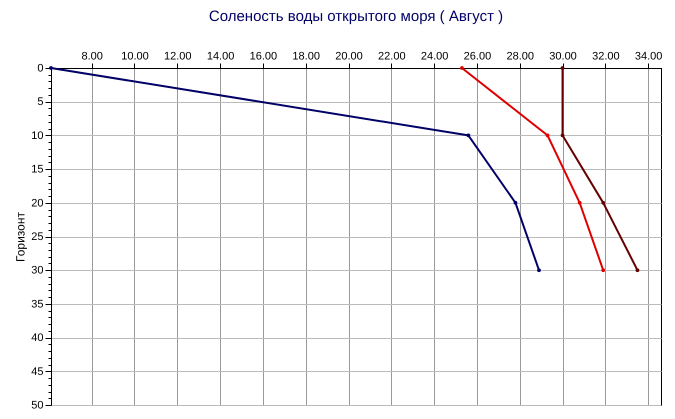 This screenshot has height=419, width=675. What do you see at coordinates (220, 56) in the screenshot?
I see `x-tick-label: 14.00` at bounding box center [220, 56].